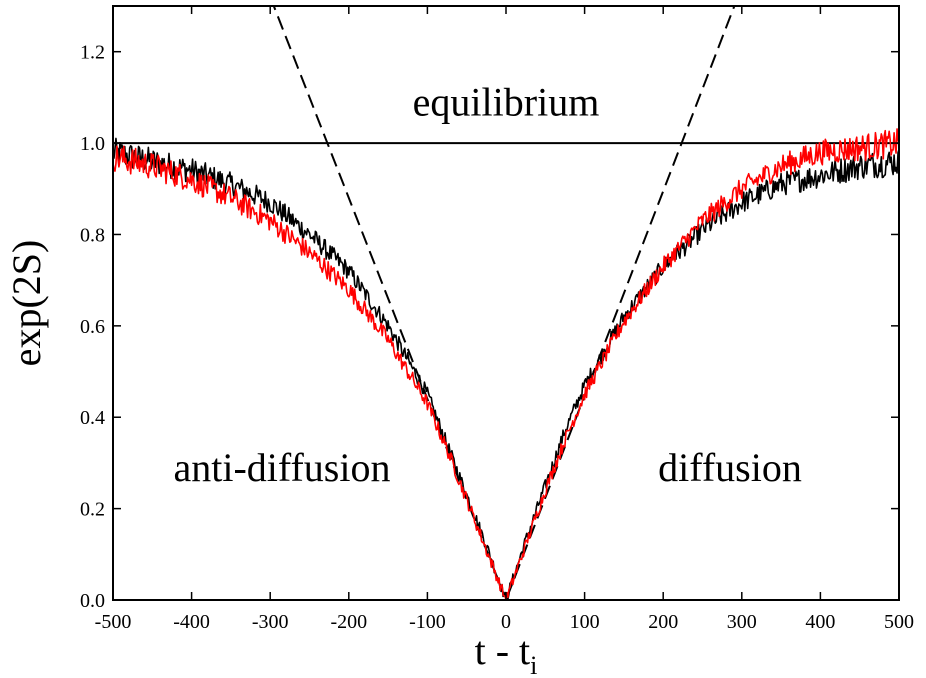 This screenshot has height=678, width=926. I want to click on x-tick-label: 300, so click(742, 622).